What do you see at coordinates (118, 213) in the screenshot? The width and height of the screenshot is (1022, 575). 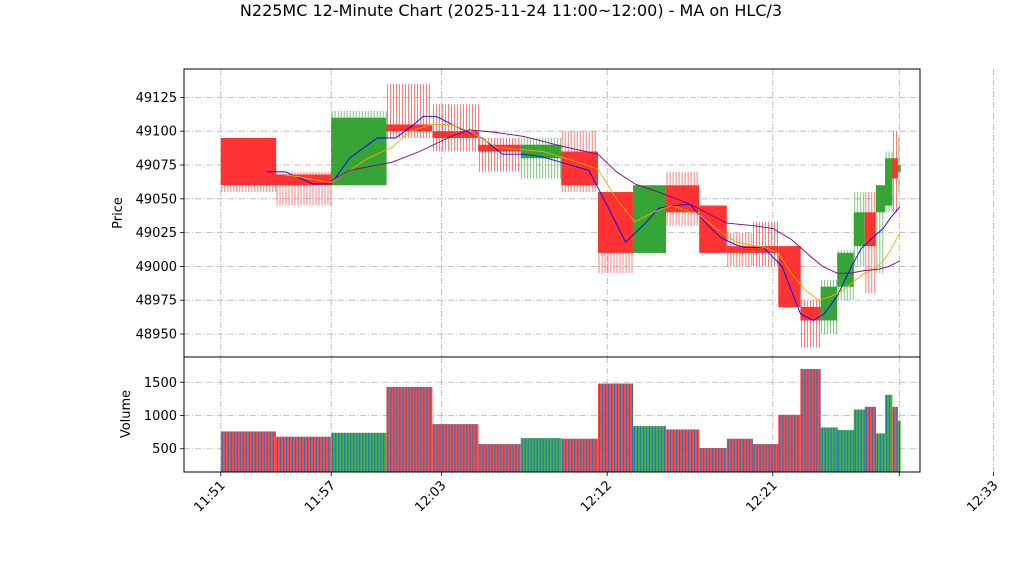 I see `price-axis-label: Price` at bounding box center [118, 213].